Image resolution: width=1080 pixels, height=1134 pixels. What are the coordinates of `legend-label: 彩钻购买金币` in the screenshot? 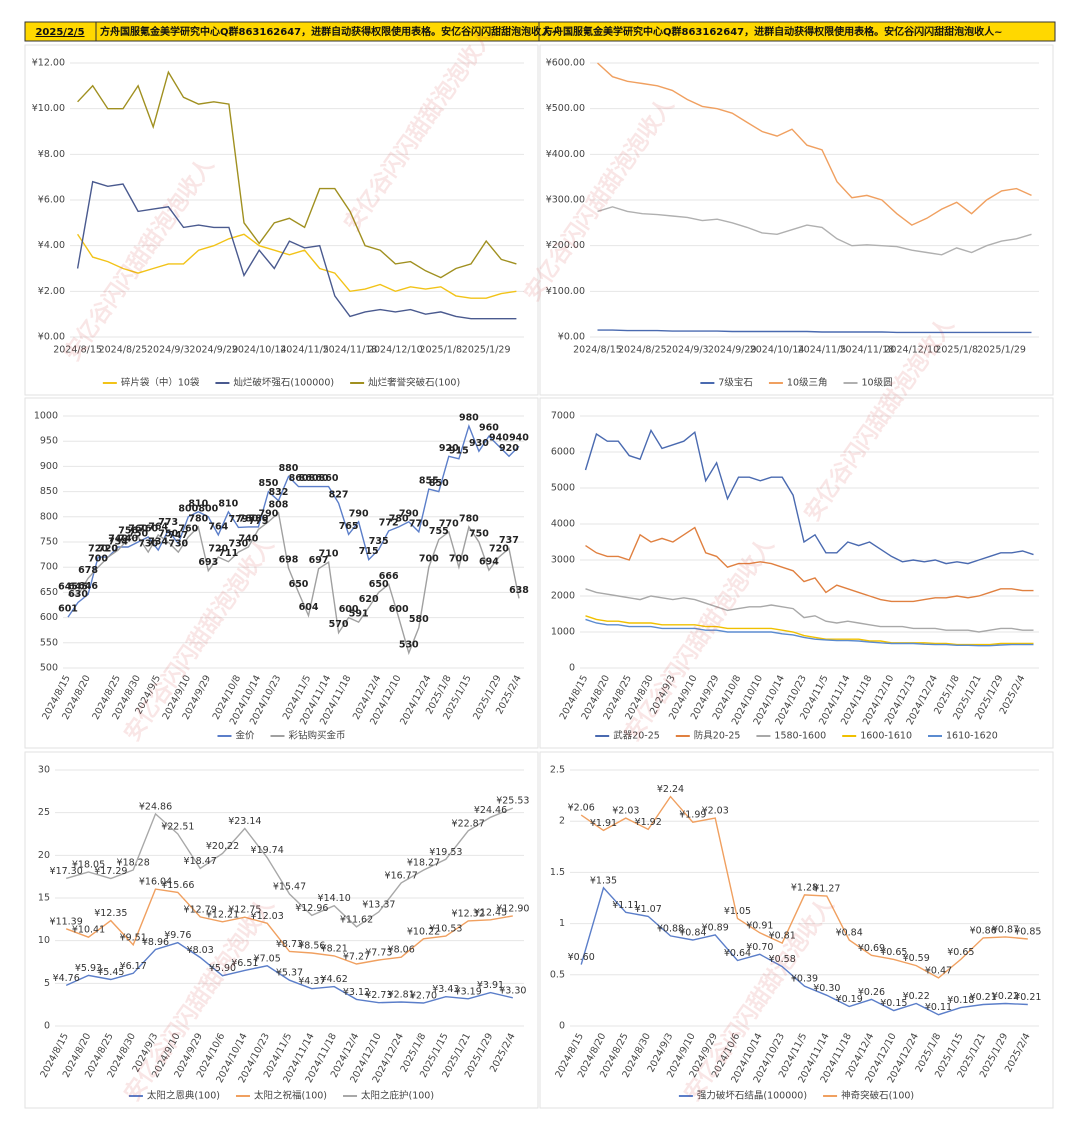 It's located at (317, 736).